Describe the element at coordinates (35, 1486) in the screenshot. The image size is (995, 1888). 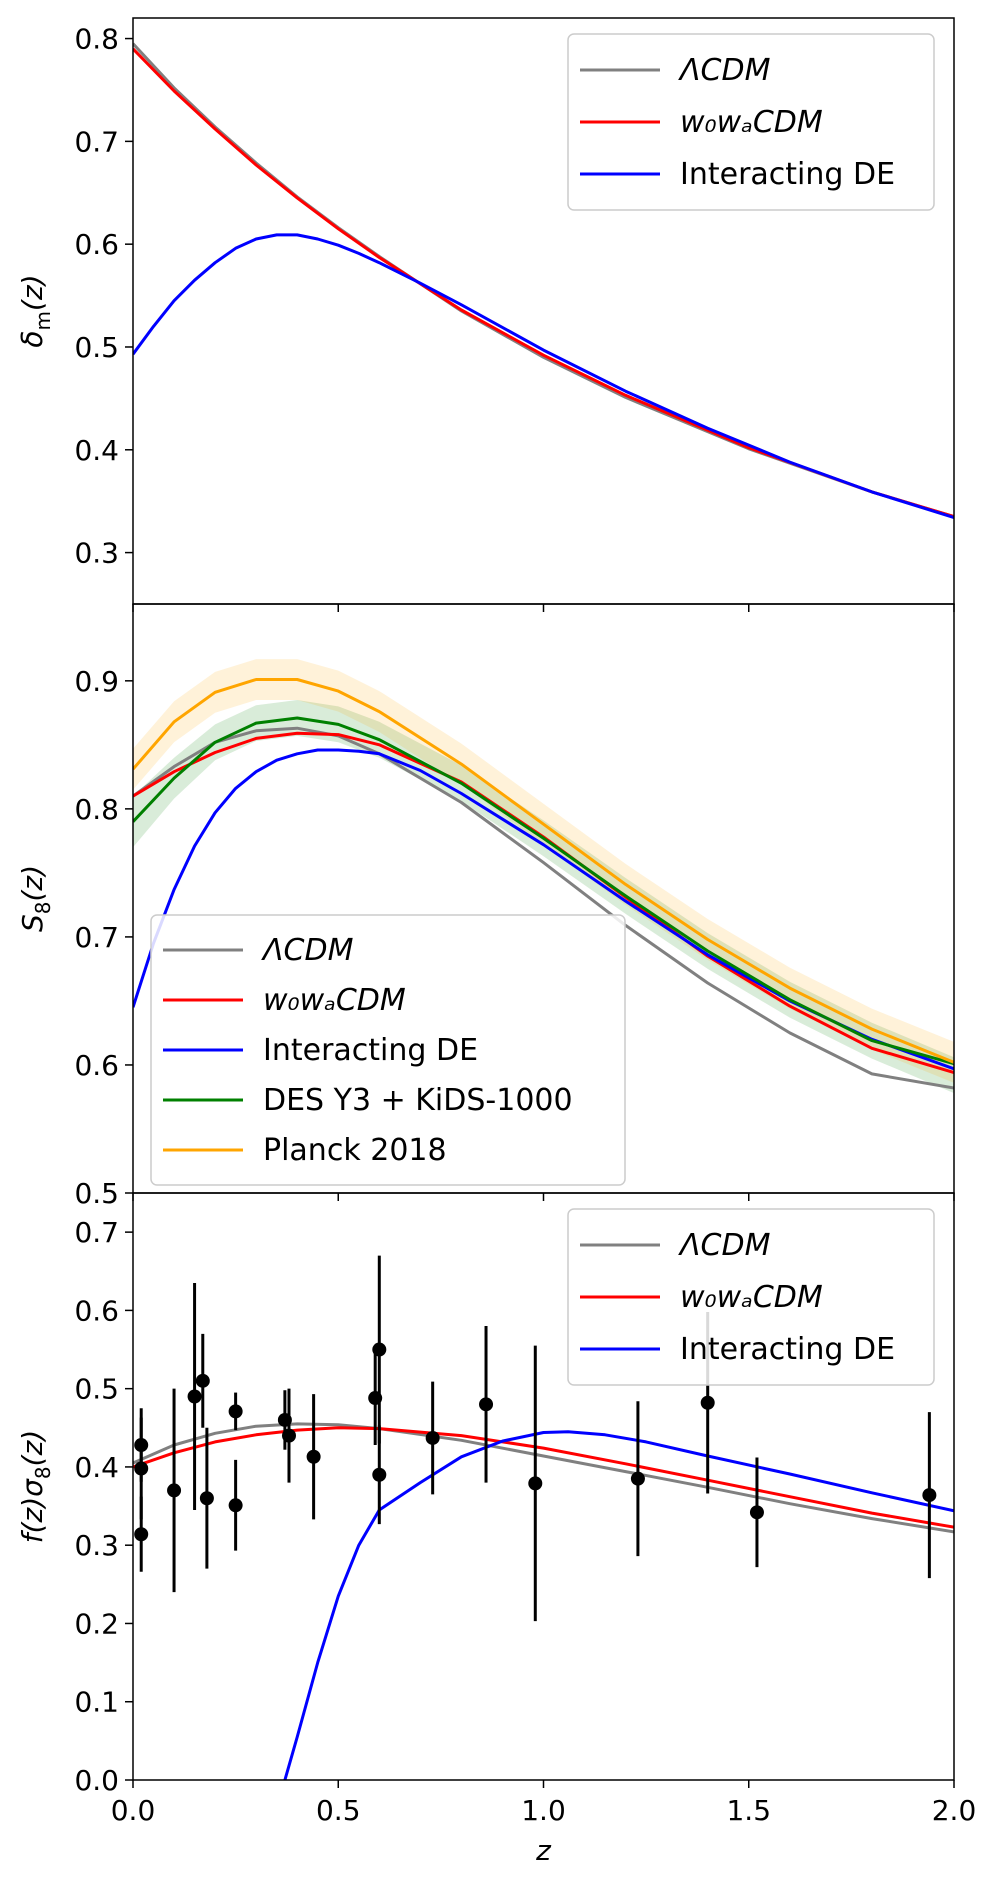
I see `fsigma8-ylabel: f(z)σ8(z)` at that location.